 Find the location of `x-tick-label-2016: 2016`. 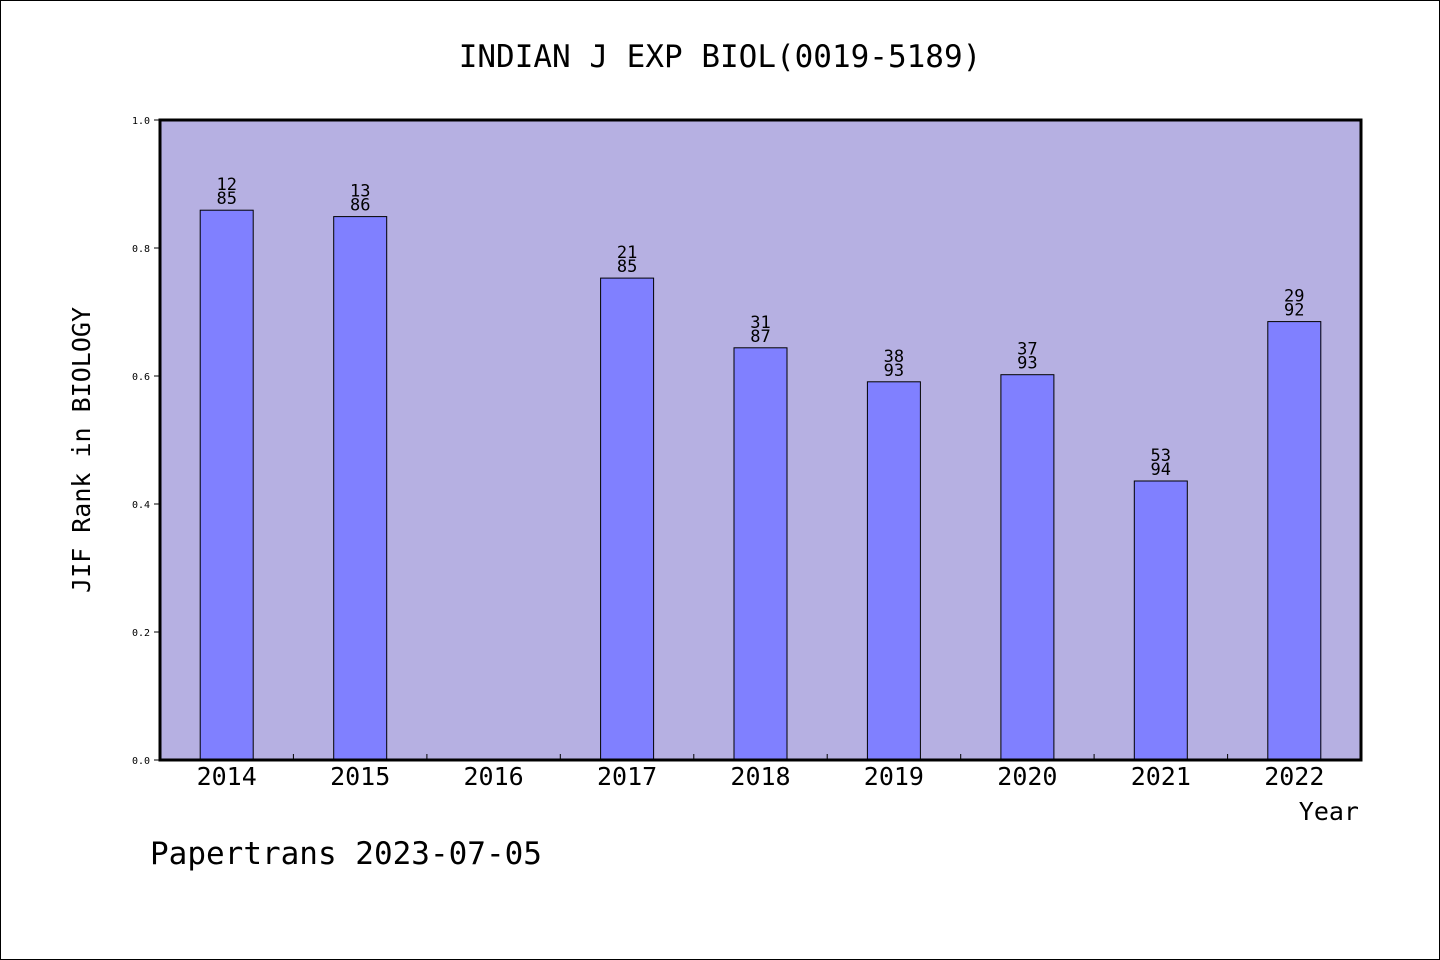

x-tick-label-2016: 2016 is located at coordinates (493, 776).